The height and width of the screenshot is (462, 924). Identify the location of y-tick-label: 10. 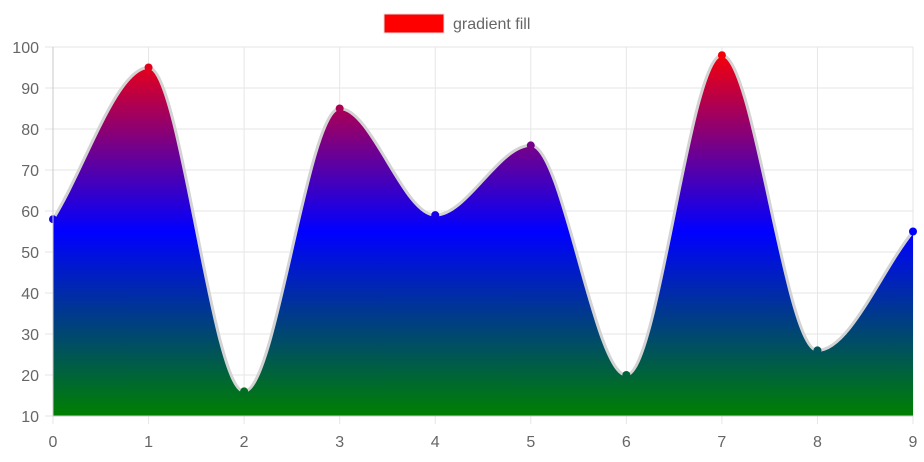
(30, 417).